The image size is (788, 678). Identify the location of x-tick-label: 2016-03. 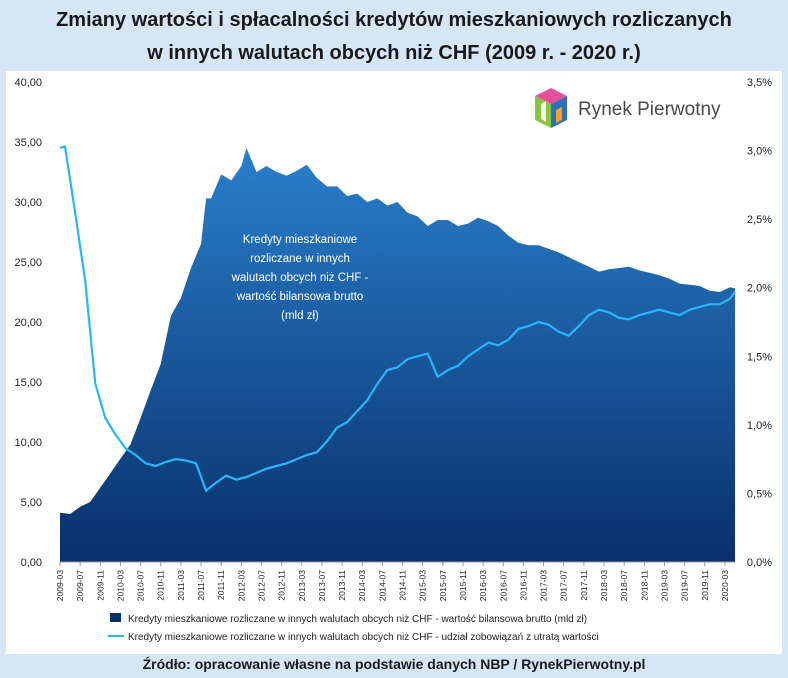
(483, 585).